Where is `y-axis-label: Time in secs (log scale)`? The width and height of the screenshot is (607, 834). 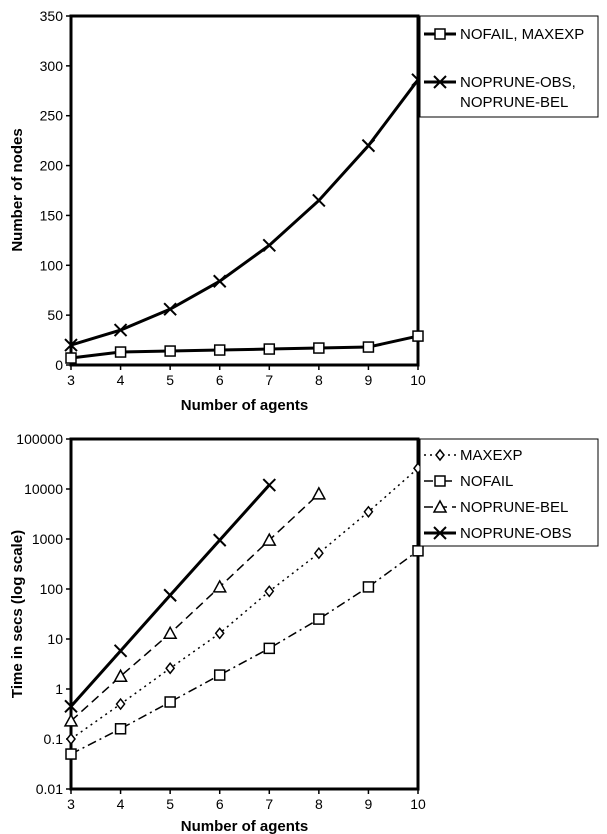
y-axis-label: Time in secs (log scale) is located at coordinates (17, 614).